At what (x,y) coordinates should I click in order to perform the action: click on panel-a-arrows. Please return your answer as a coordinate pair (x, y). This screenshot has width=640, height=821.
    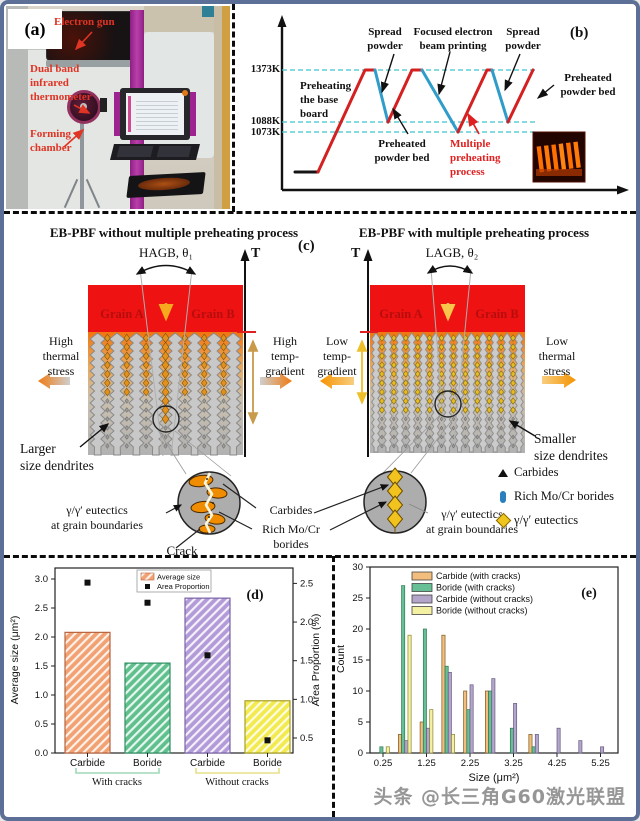
    Looking at the image, I should click on (78, 89).